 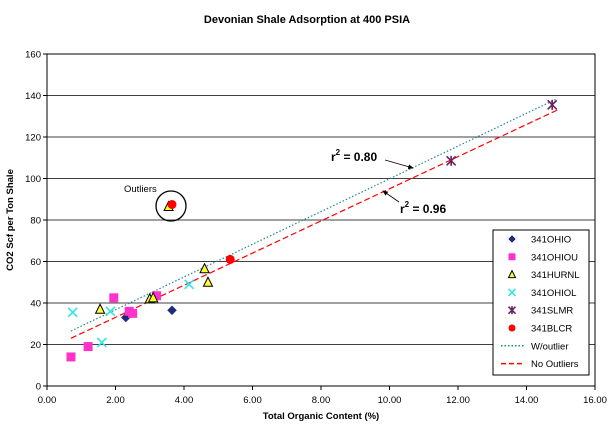 What do you see at coordinates (551, 329) in the screenshot?
I see `legend-label: 341BLCR` at bounding box center [551, 329].